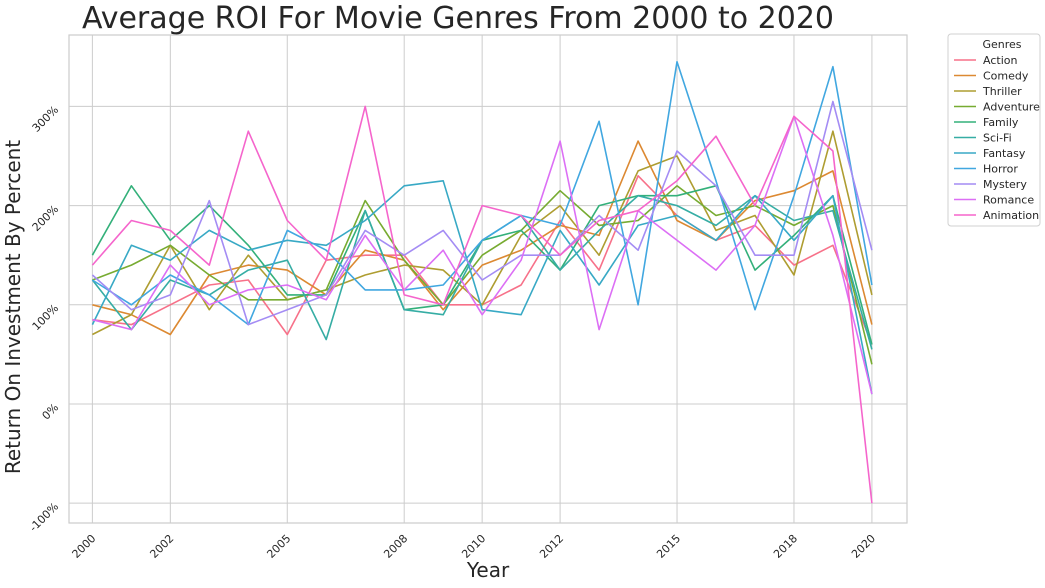  What do you see at coordinates (1004, 153) in the screenshot?
I see `legend-label-fantasy: Fantasy` at bounding box center [1004, 153].